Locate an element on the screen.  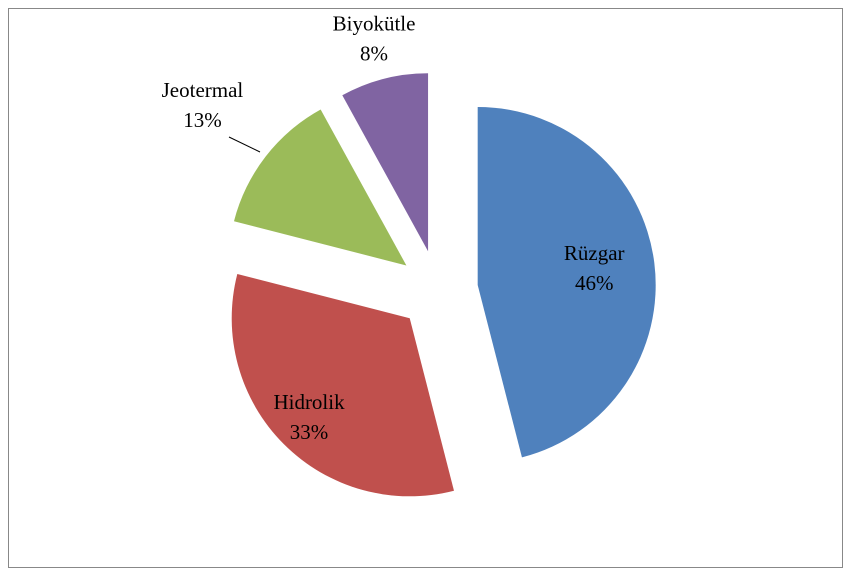
slice-value-label: 13% is located at coordinates (202, 120).